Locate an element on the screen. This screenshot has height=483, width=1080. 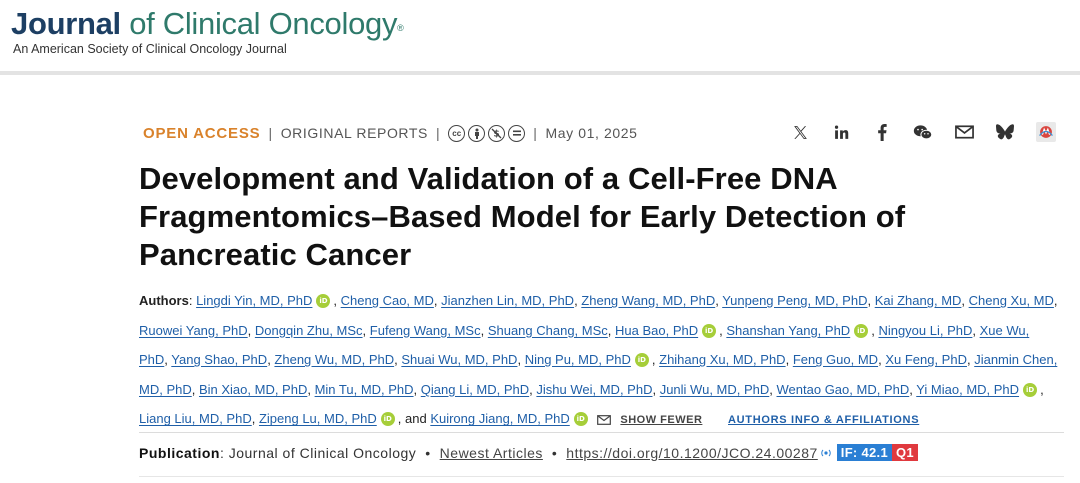
corresponding-email-icon is located at coordinates (603, 421).